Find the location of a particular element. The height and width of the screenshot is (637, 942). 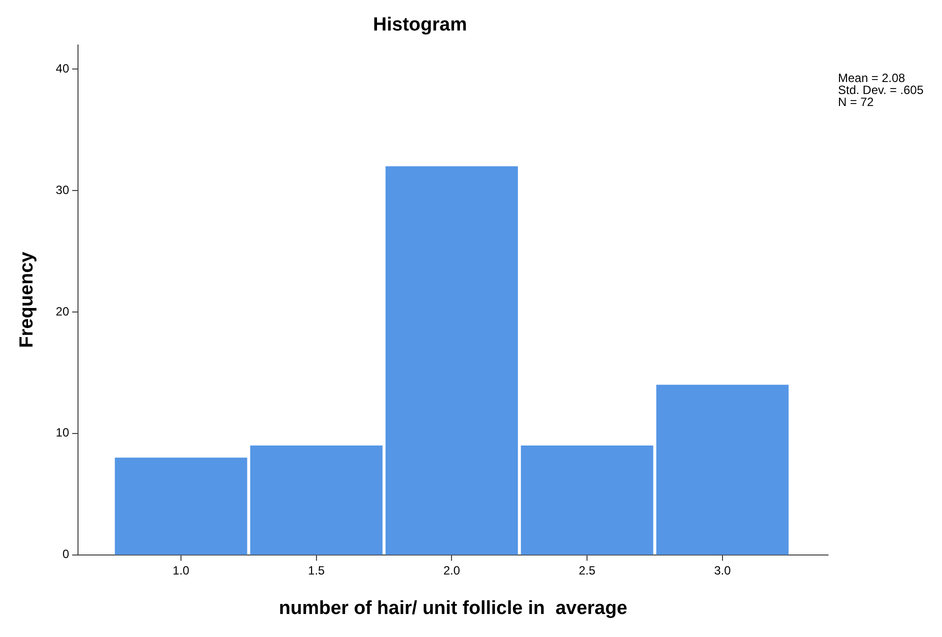

text: Std. Dev. = .605 is located at coordinates (881, 90).